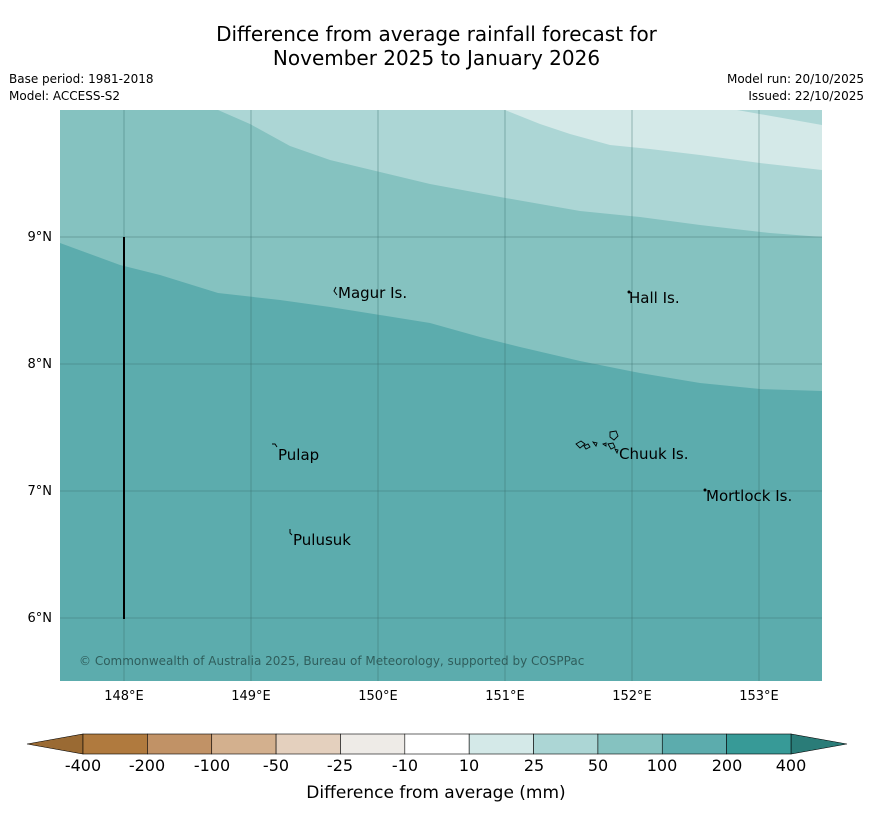  I want to click on base-period: Base period: 1981-2018, so click(81, 79).